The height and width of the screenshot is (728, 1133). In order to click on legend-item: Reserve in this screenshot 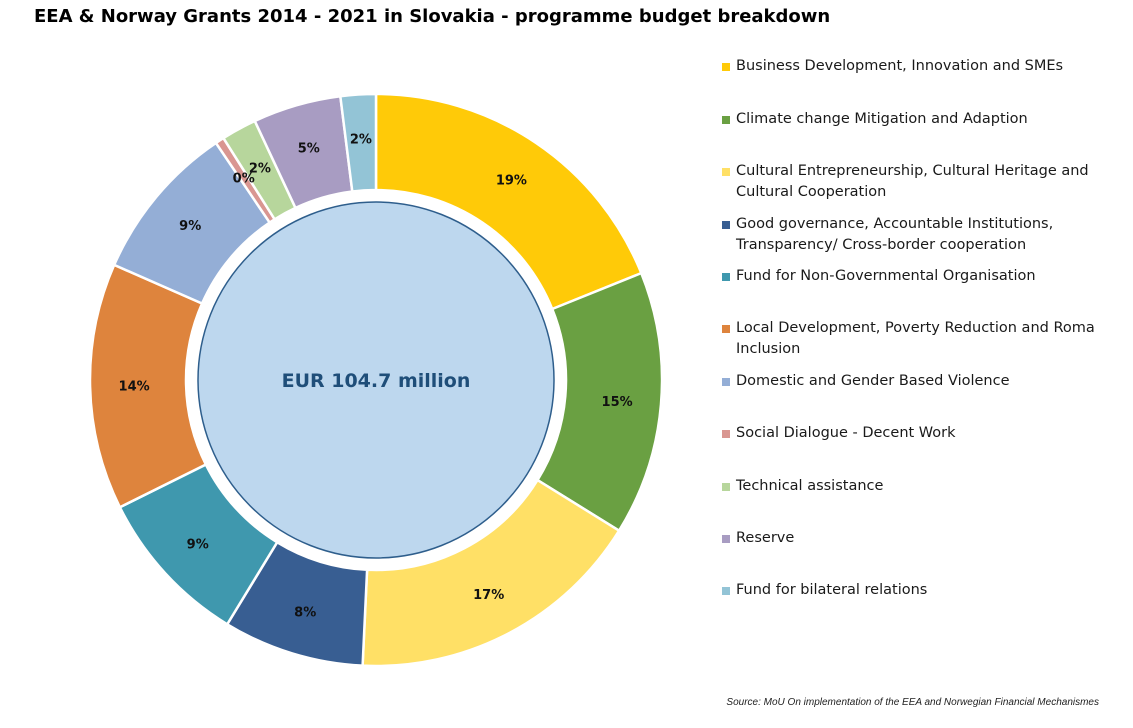, I will do `click(919, 538)`.